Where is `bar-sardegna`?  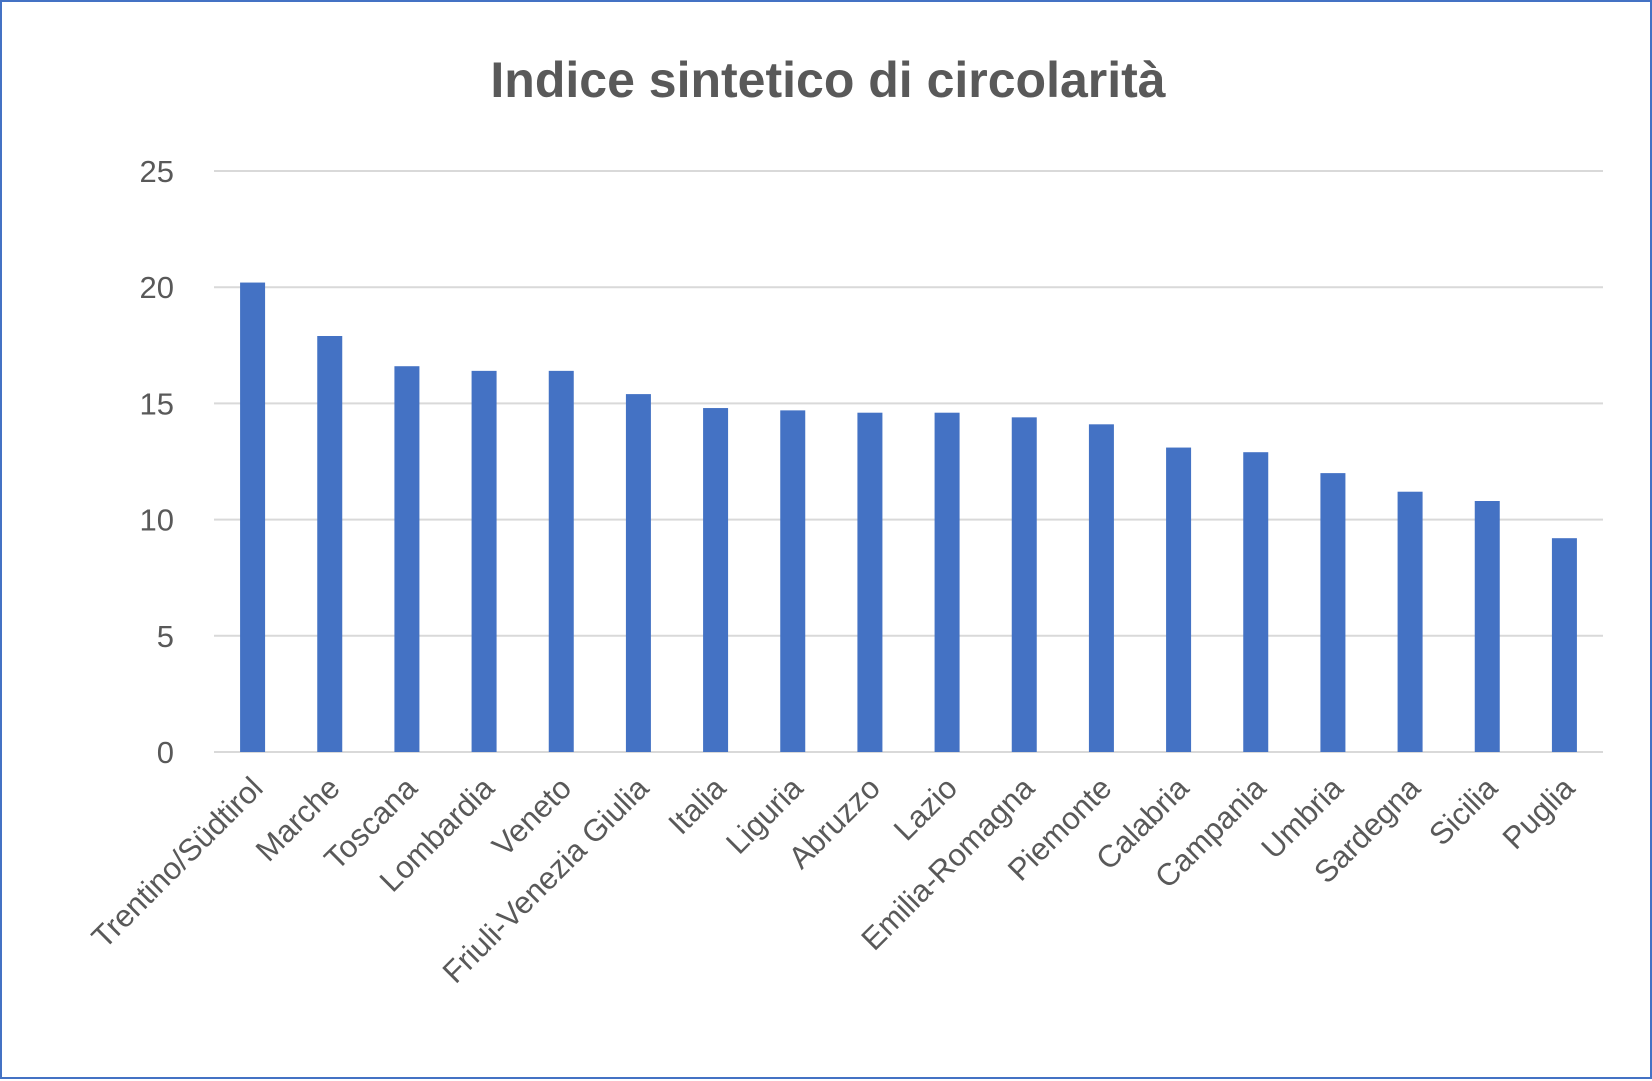 bar-sardegna is located at coordinates (1410, 621).